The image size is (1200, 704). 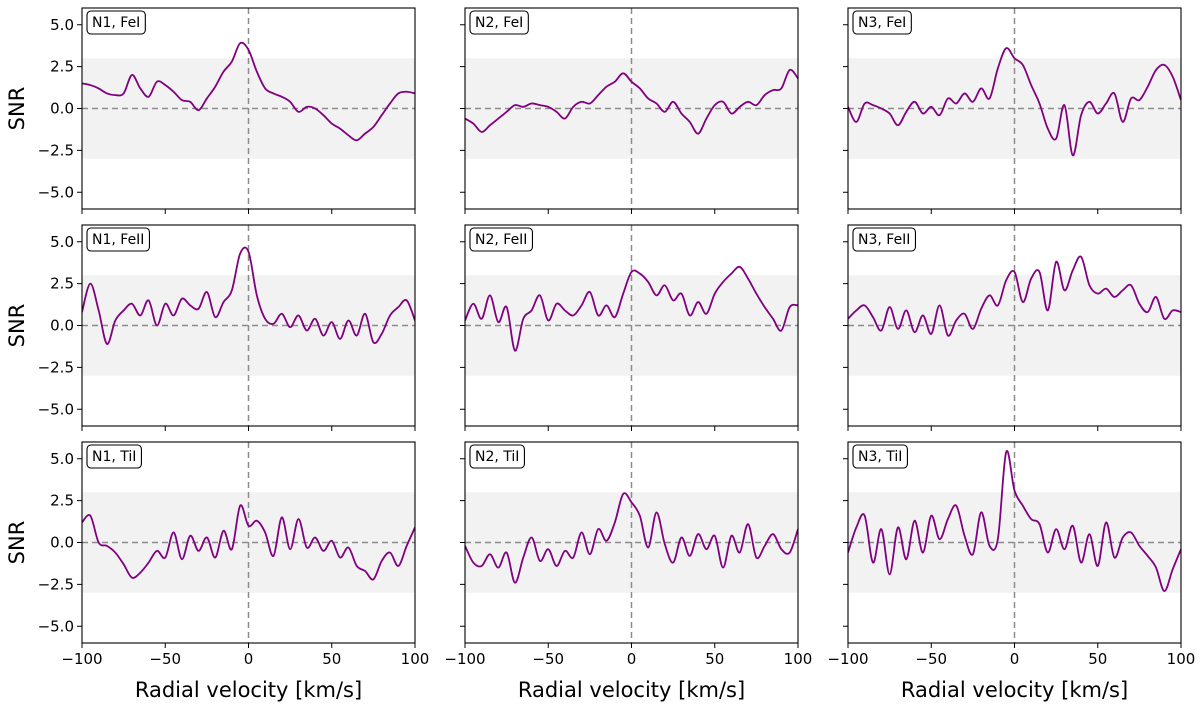 I want to click on panel-2-3: N3, FeII, so click(x=1012, y=327).